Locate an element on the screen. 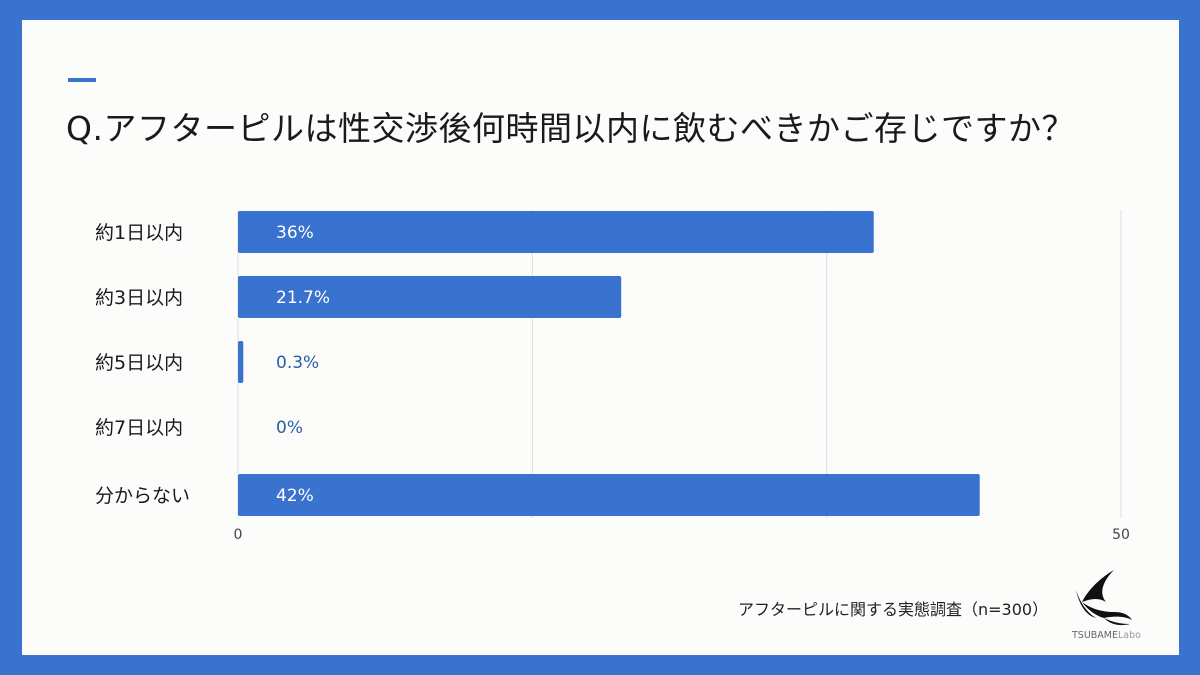  brand-logo-light: Labo is located at coordinates (1129, 635).